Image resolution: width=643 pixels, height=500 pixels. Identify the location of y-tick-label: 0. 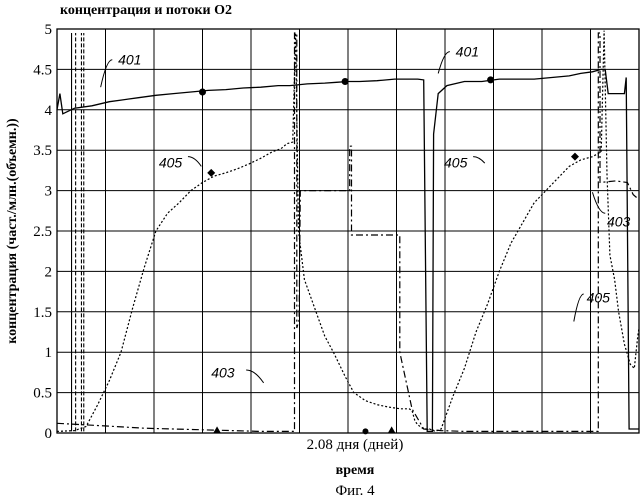
(49, 434).